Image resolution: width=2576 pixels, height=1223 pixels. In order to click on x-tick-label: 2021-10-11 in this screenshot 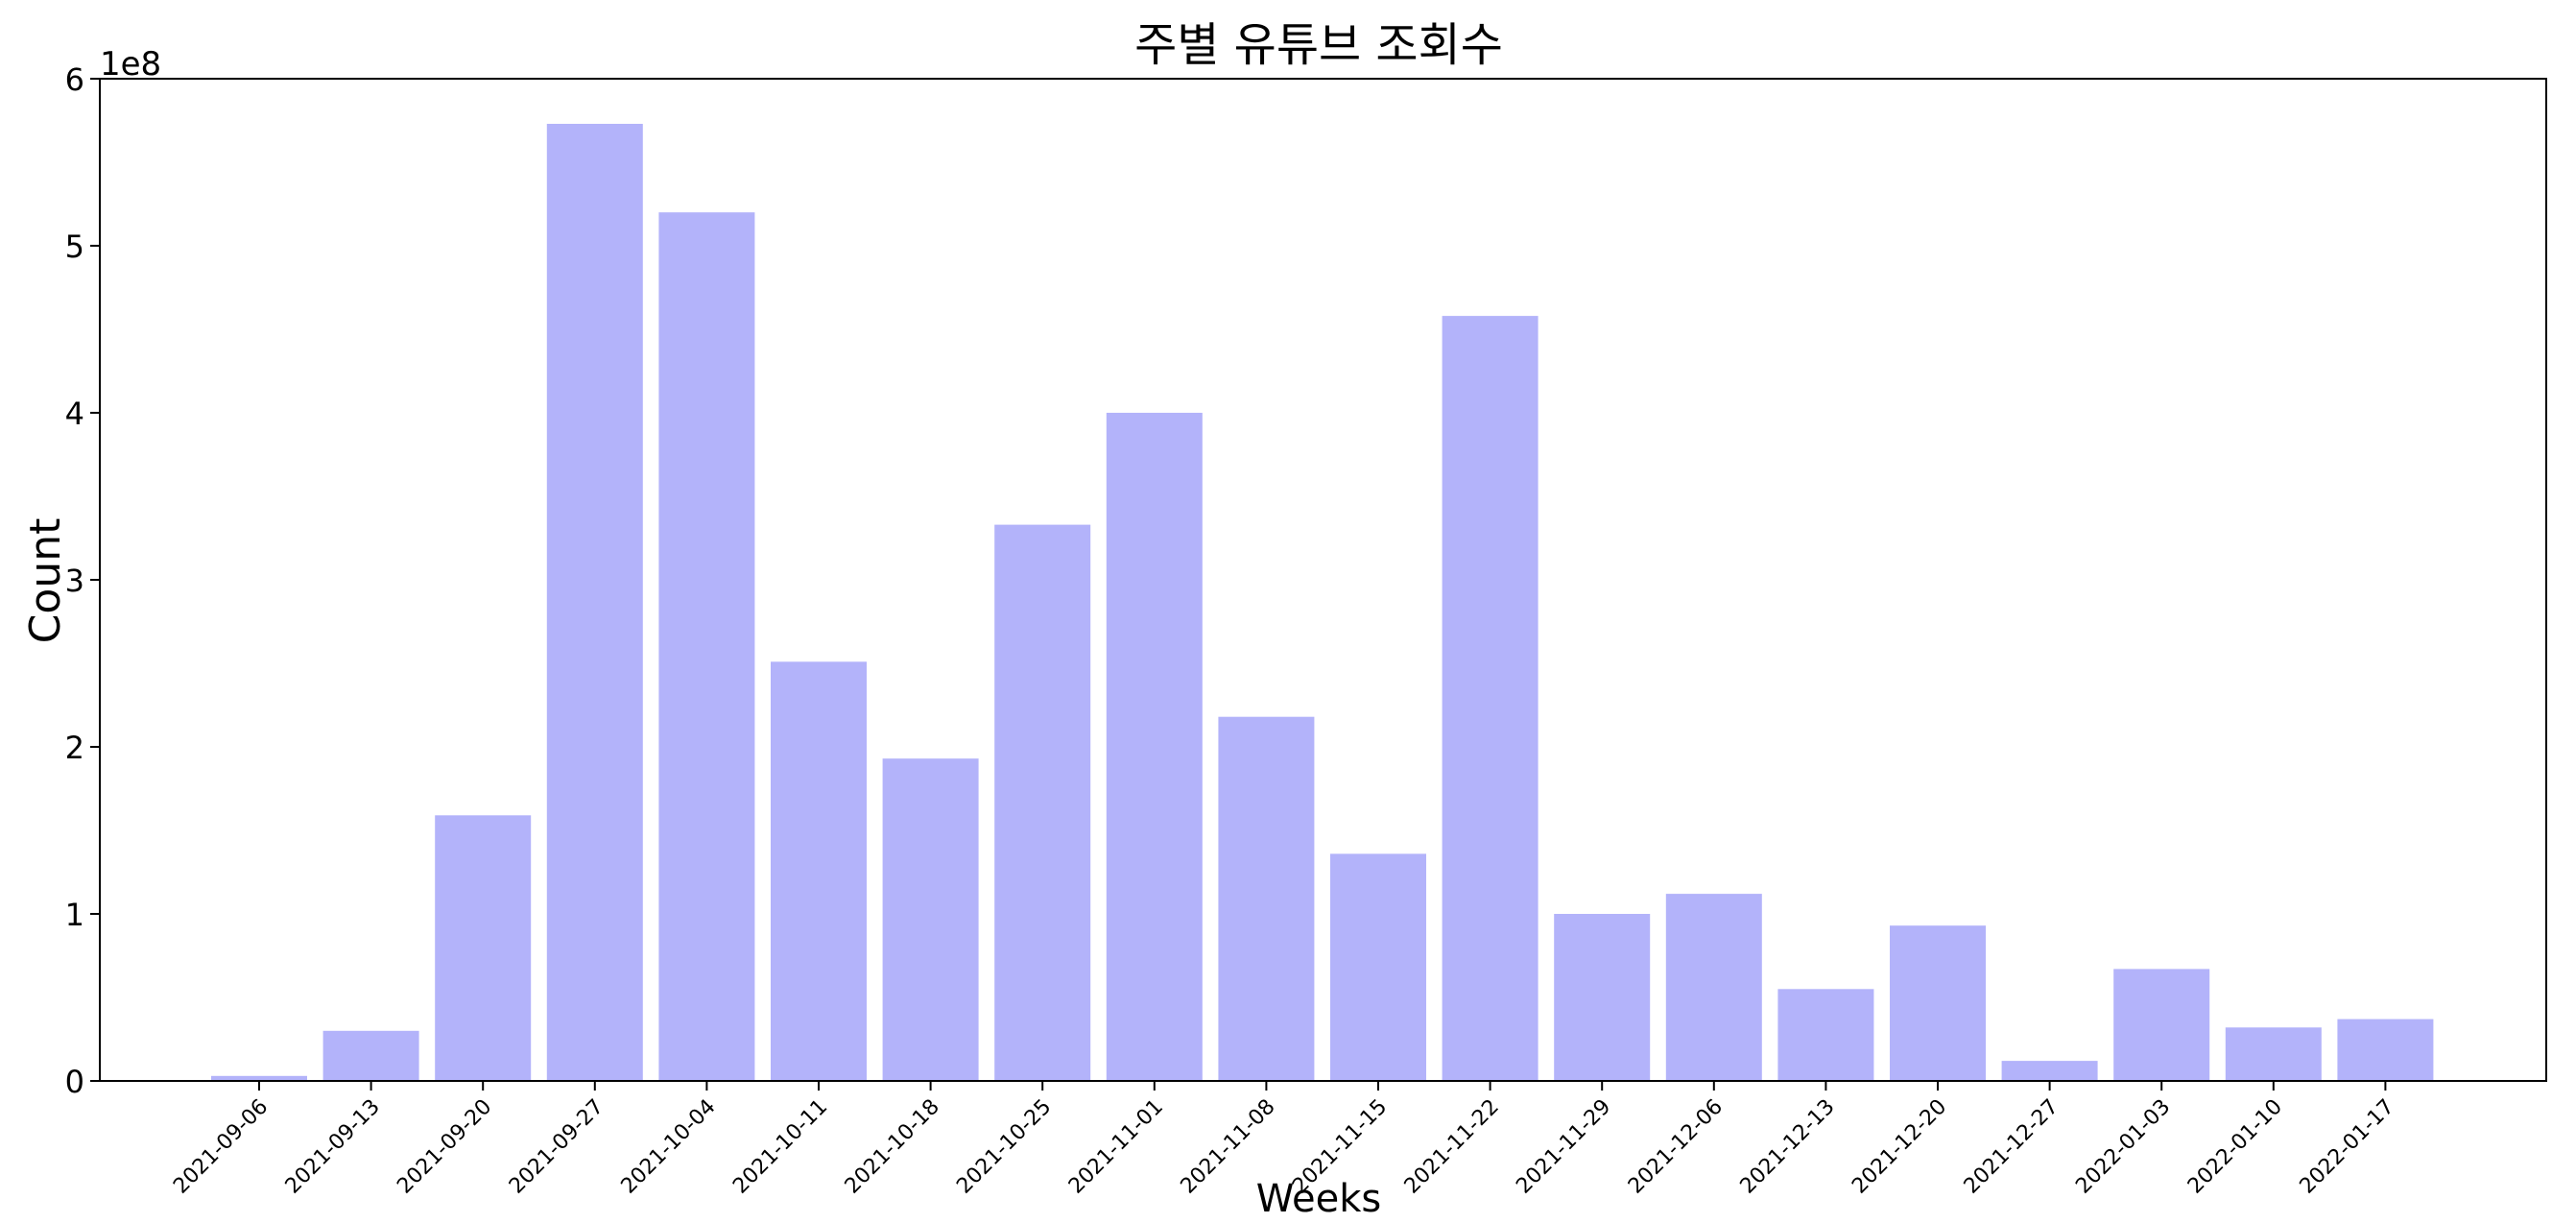, I will do `click(780, 1147)`.